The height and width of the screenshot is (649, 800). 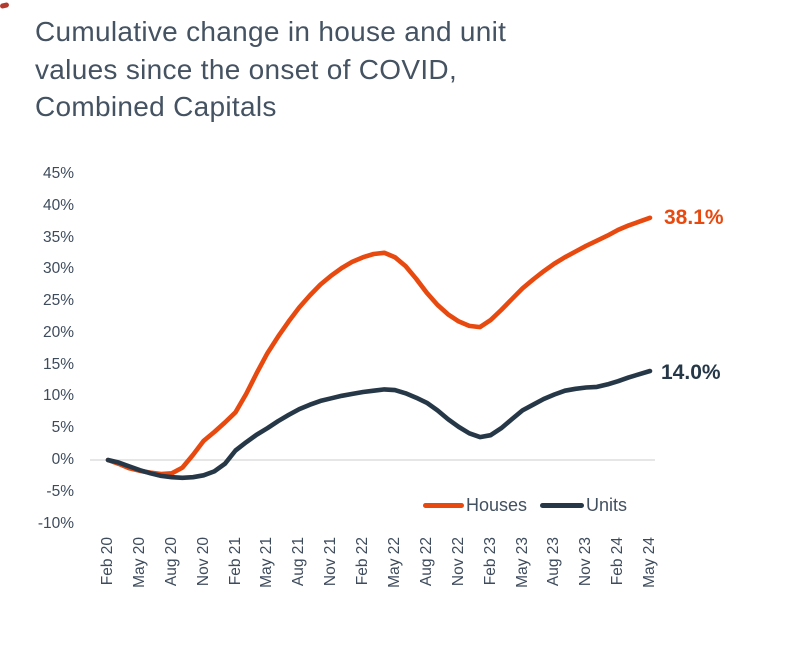 What do you see at coordinates (694, 217) in the screenshot?
I see `houses-end-value-label: 38.1%` at bounding box center [694, 217].